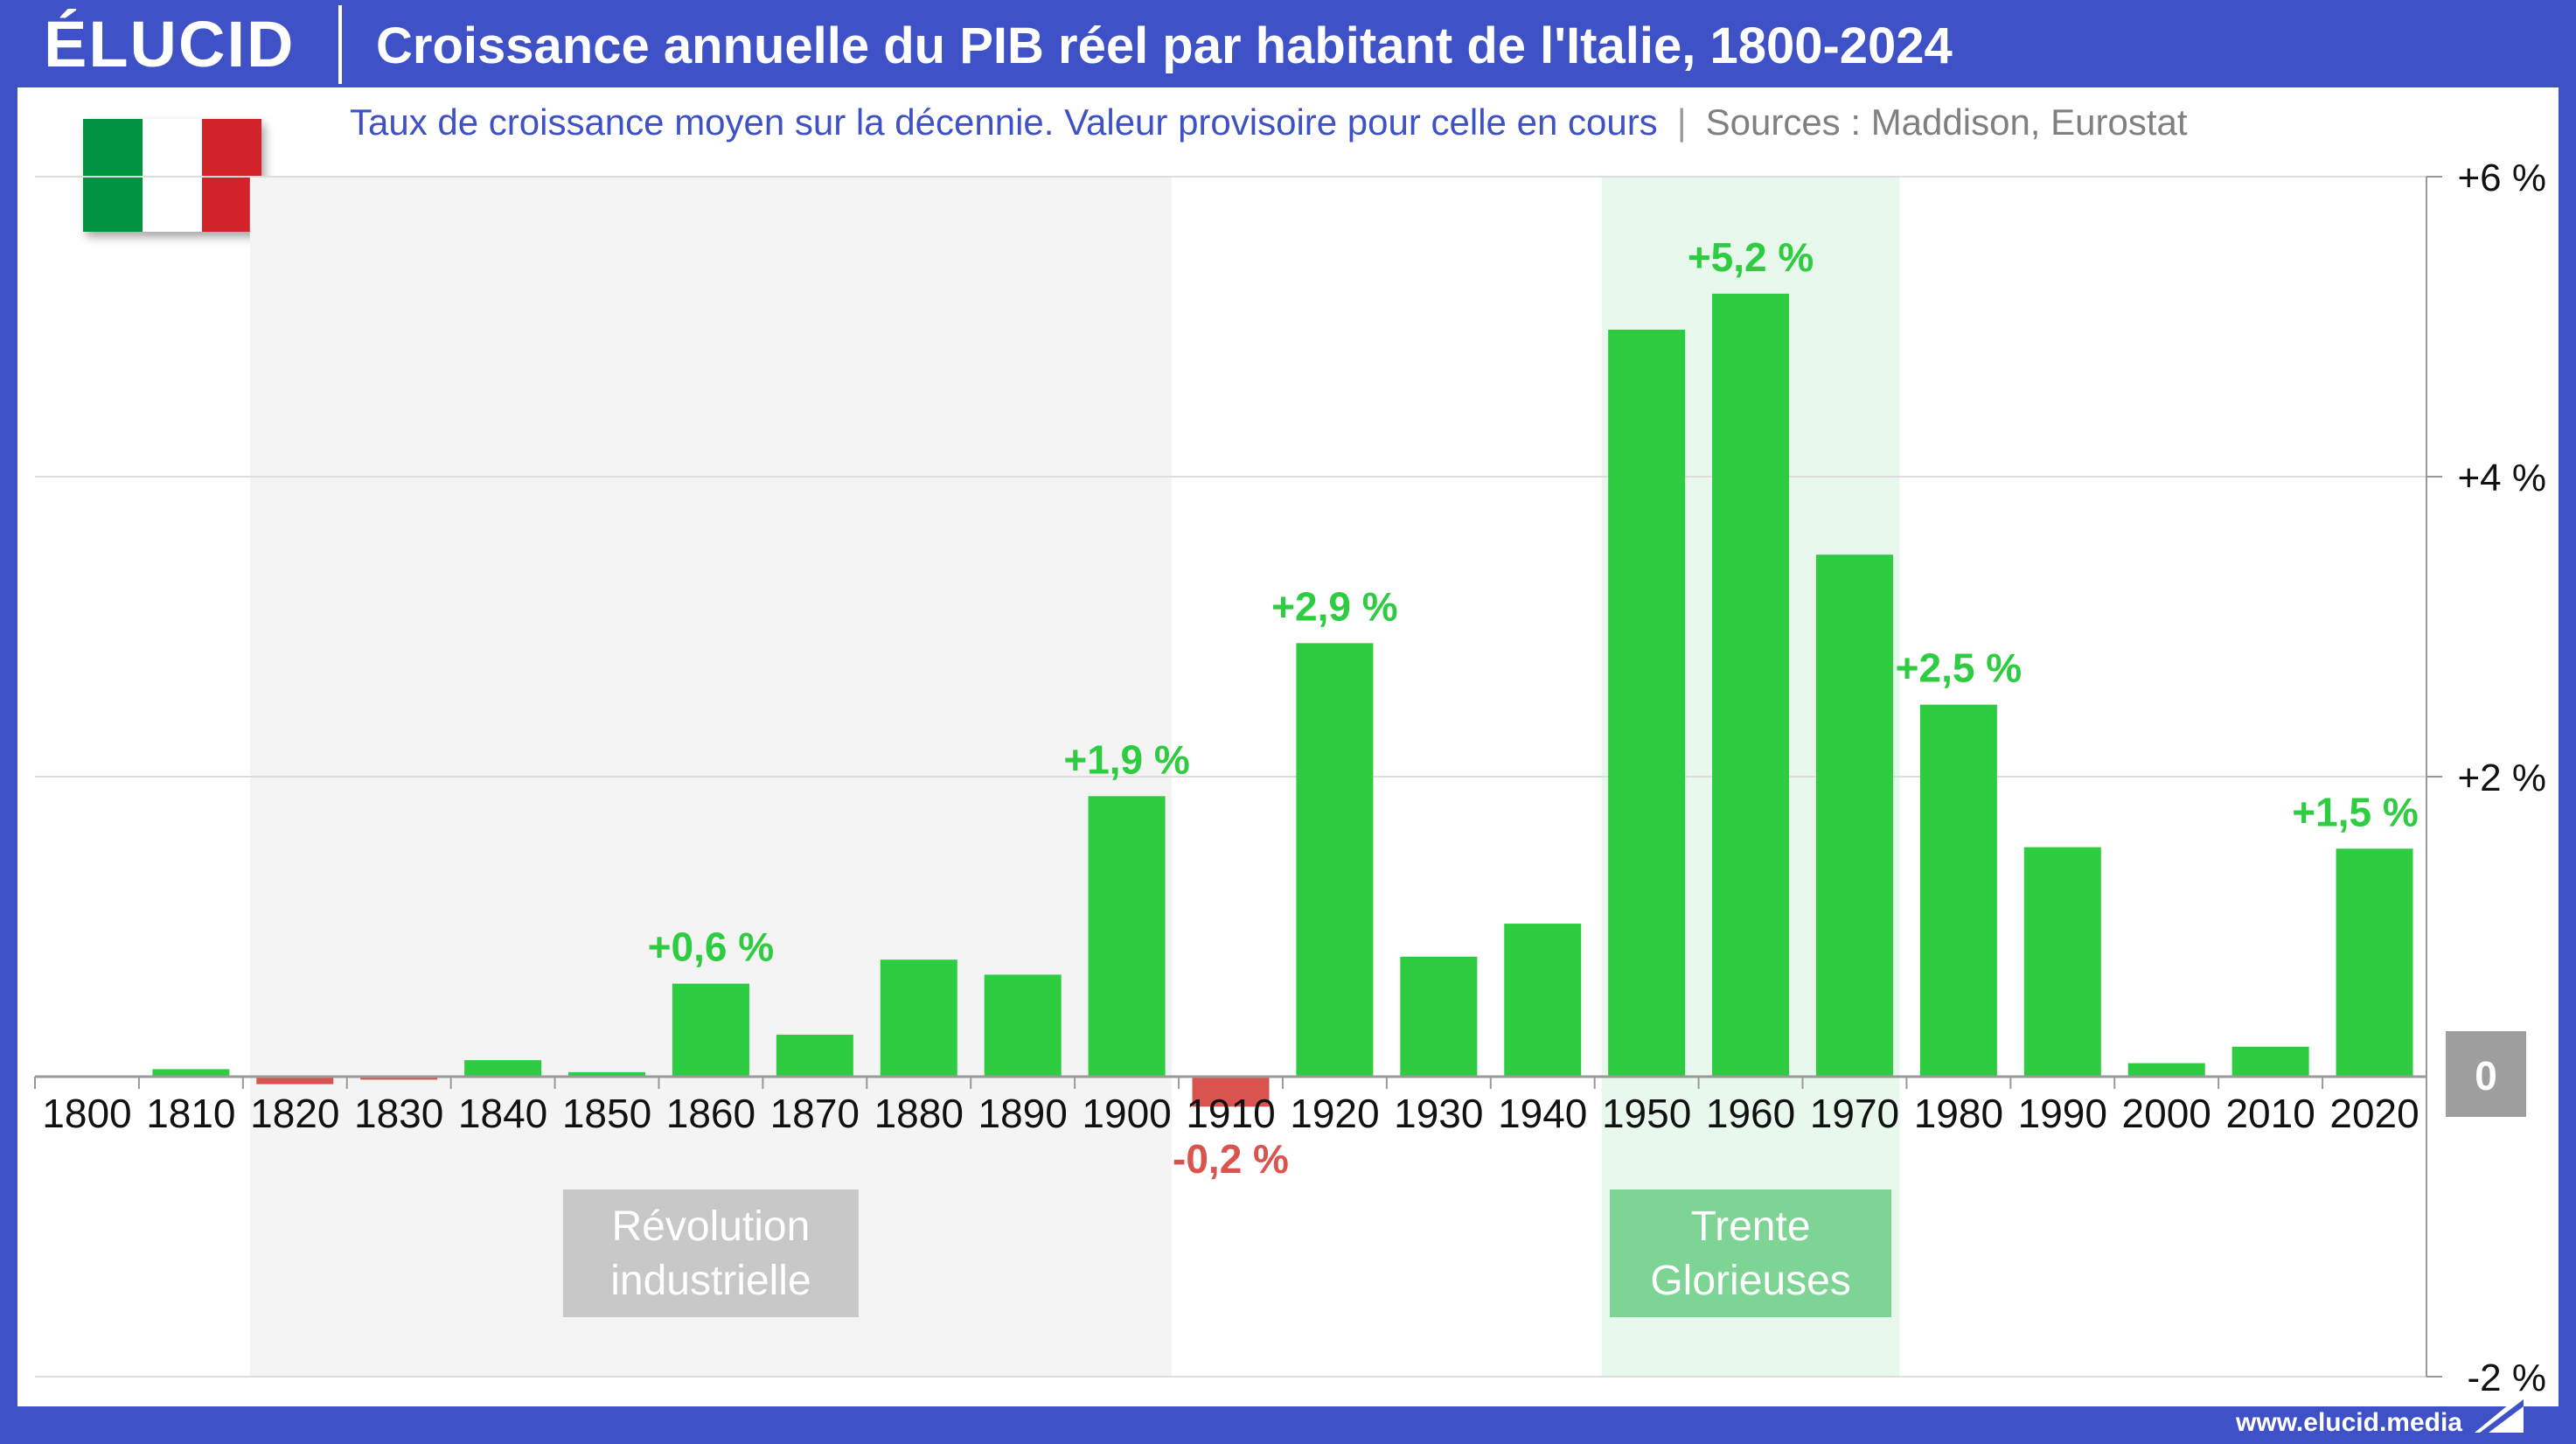  I want to click on xtick-label-1800: 1800, so click(86, 1113).